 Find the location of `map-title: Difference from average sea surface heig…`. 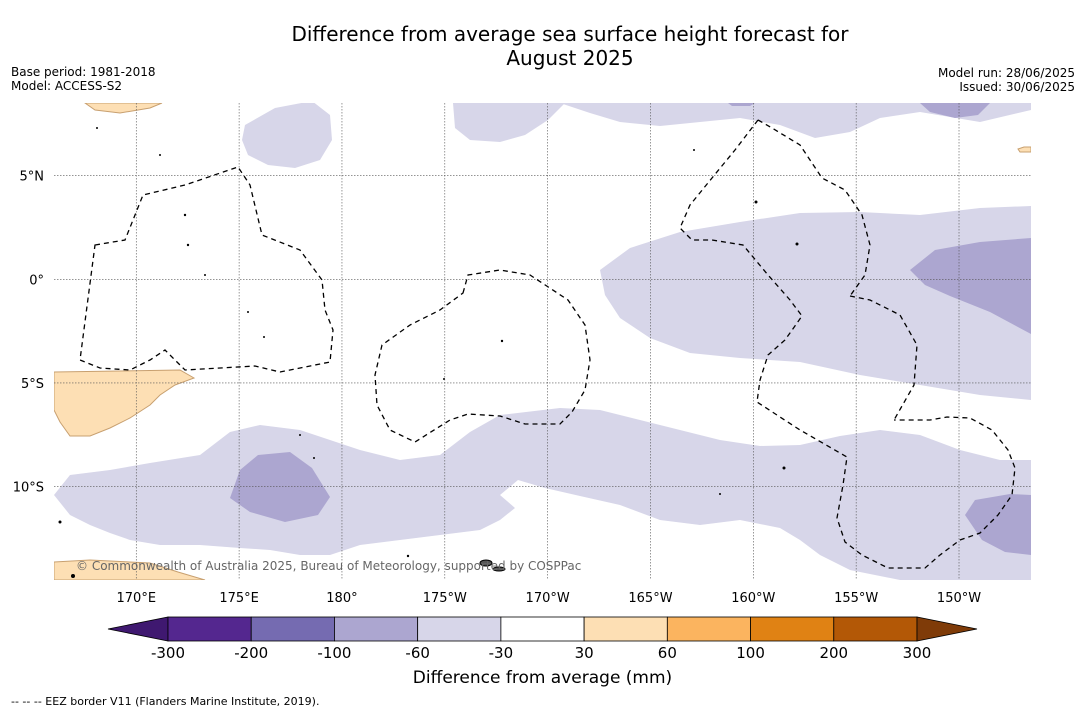

map-title: Difference from average sea surface heig… is located at coordinates (570, 46).